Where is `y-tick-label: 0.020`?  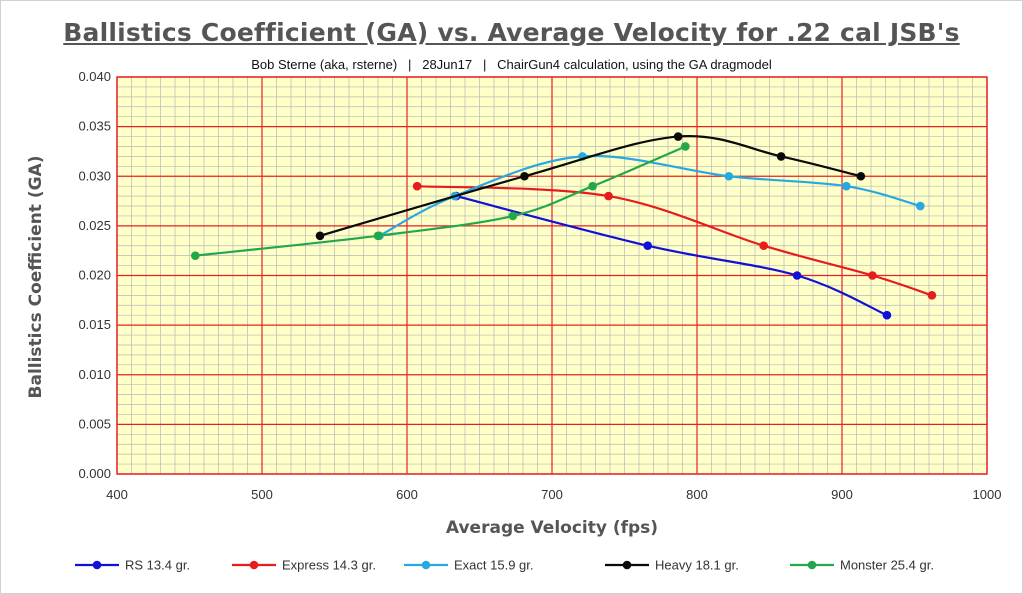 y-tick-label: 0.020 is located at coordinates (94, 275).